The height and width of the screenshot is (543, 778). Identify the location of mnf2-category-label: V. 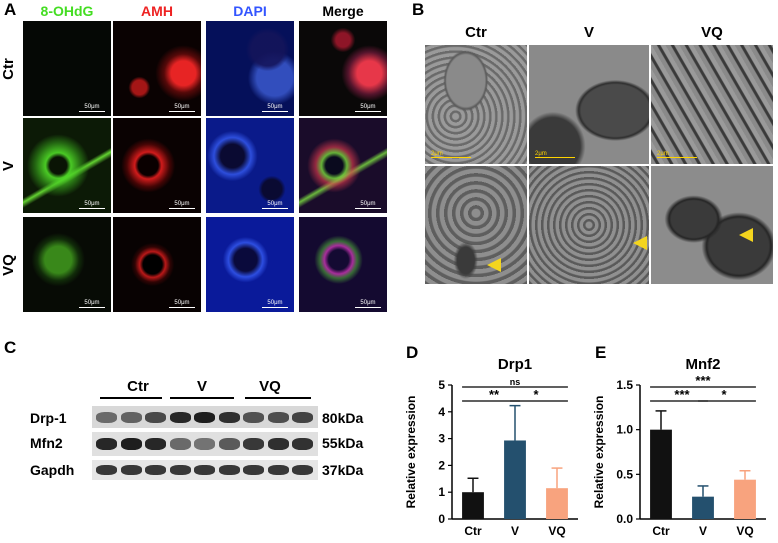
(703, 531).